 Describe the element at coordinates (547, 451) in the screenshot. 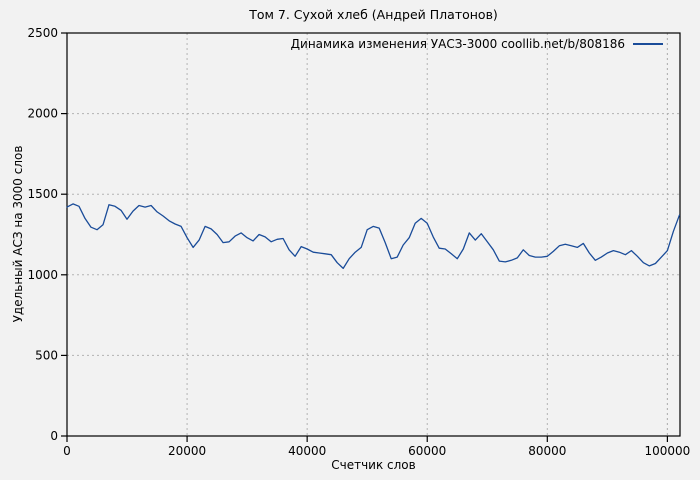

I see `x-tick-label: 80000` at that location.